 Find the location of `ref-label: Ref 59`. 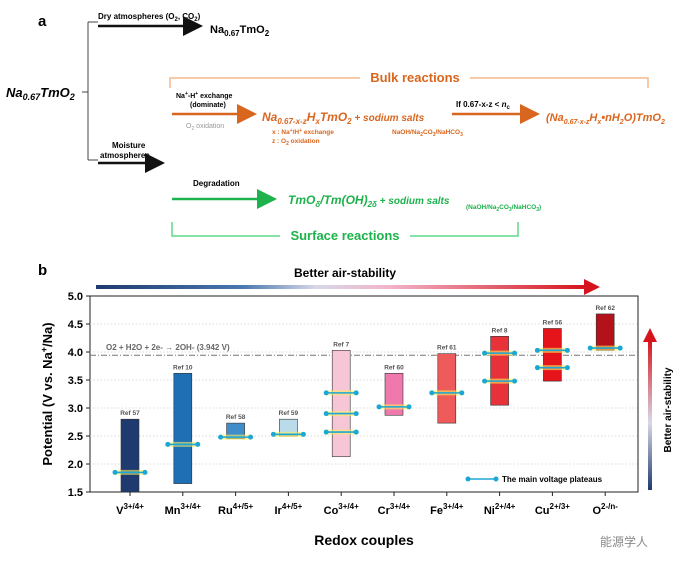

ref-label: Ref 59 is located at coordinates (289, 413).